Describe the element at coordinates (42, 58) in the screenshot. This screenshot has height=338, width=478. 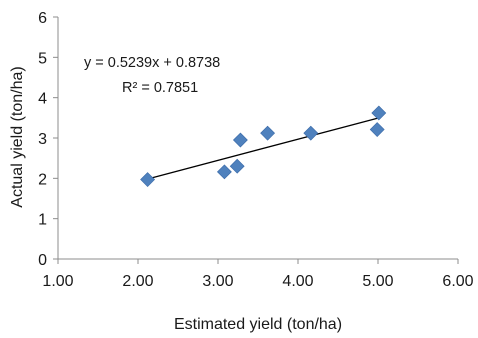
I see `y-tick-label: 5` at that location.